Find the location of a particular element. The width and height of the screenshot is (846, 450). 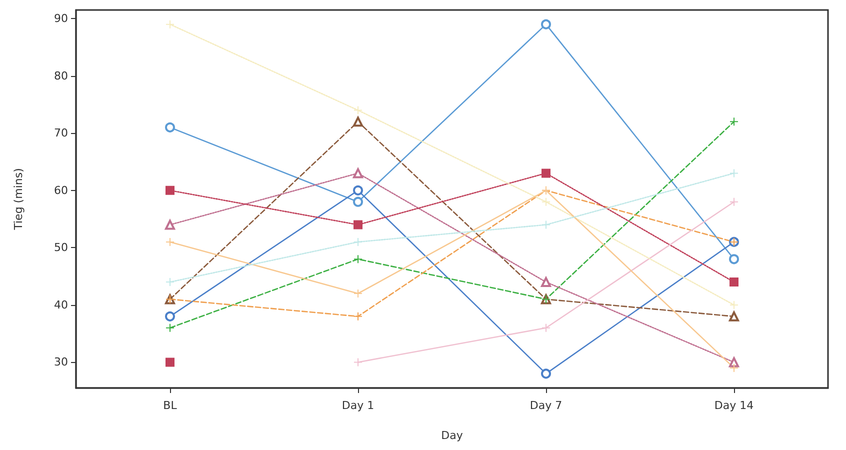

x-tick-label: BL is located at coordinates (170, 405).